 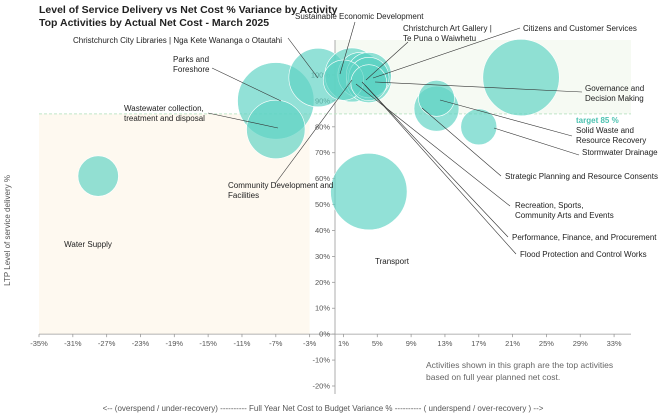 What do you see at coordinates (493, 377) in the screenshot?
I see `note-line-2: based on full year planned net cost.` at bounding box center [493, 377].